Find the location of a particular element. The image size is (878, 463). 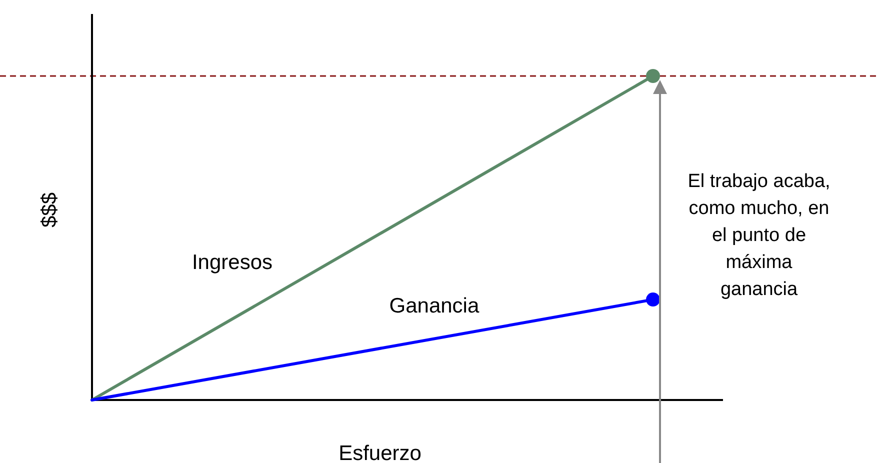

series-label: Ingresos is located at coordinates (232, 262).